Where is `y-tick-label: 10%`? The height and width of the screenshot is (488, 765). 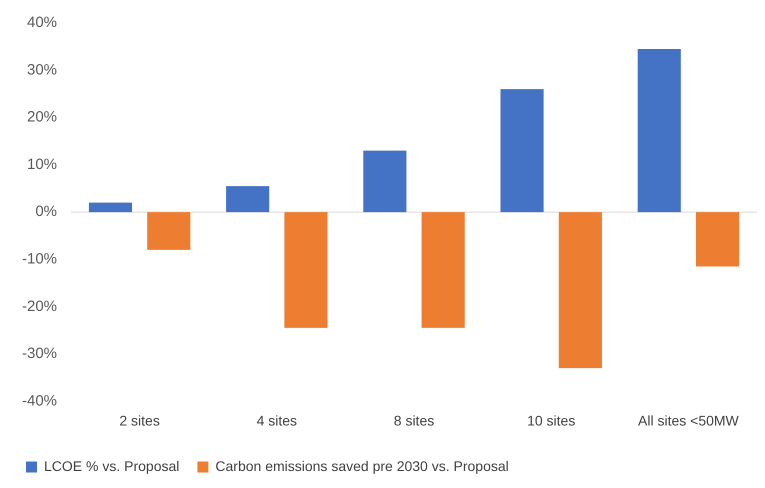
y-tick-label: 10% is located at coordinates (42, 164).